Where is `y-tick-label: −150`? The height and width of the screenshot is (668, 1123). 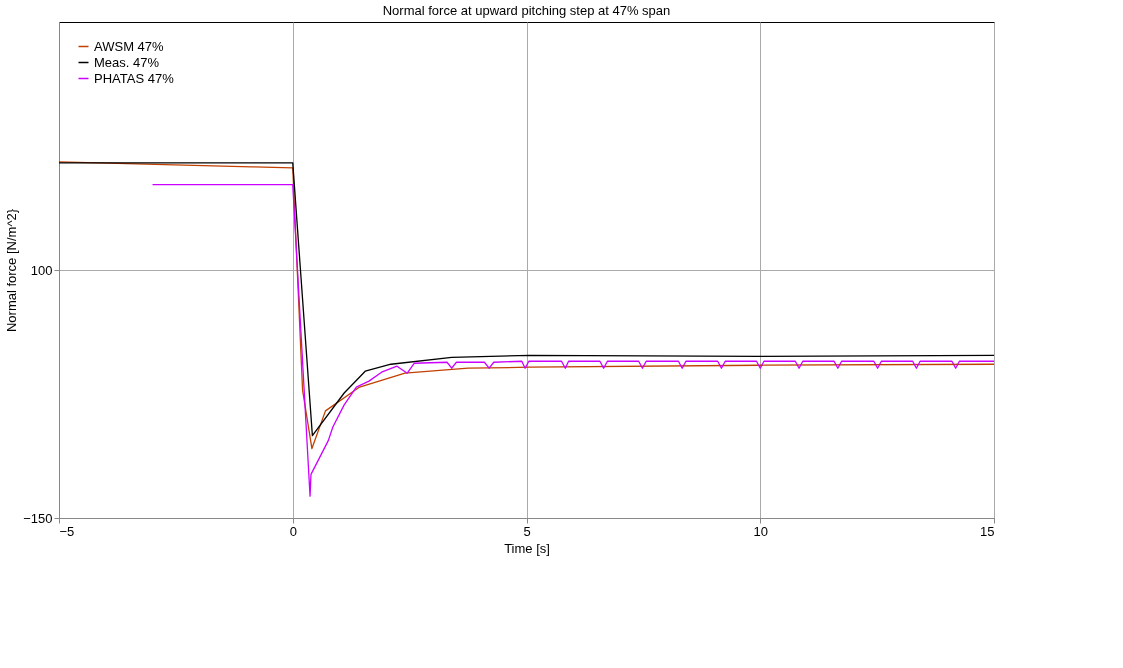 y-tick-label: −150 is located at coordinates (38, 518).